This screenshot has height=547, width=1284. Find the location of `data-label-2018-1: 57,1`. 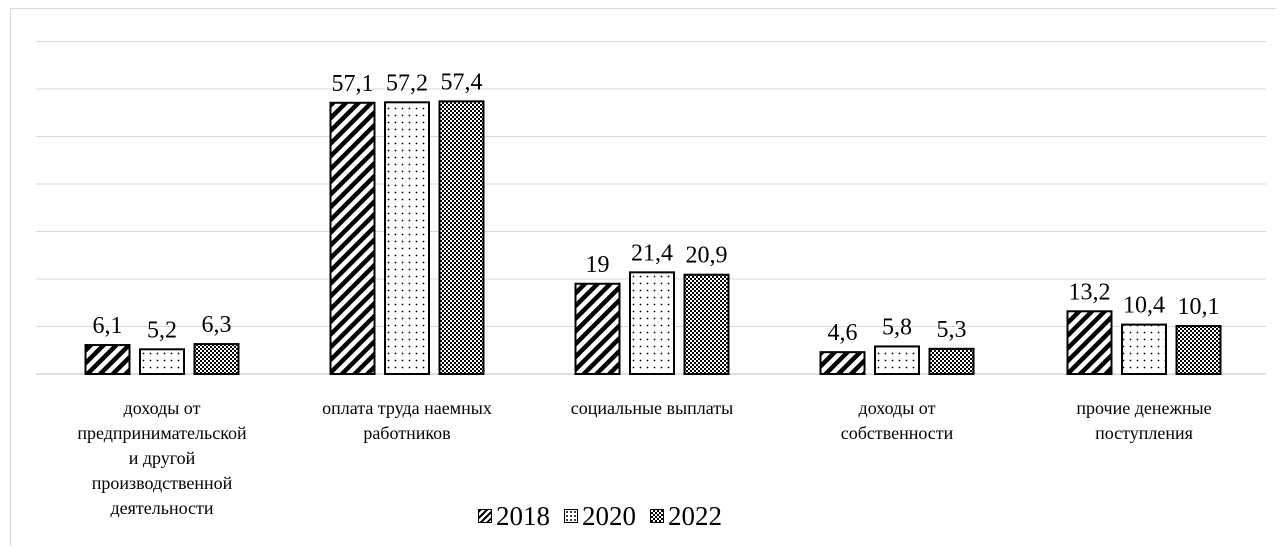

data-label-2018-1: 57,1 is located at coordinates (353, 84).